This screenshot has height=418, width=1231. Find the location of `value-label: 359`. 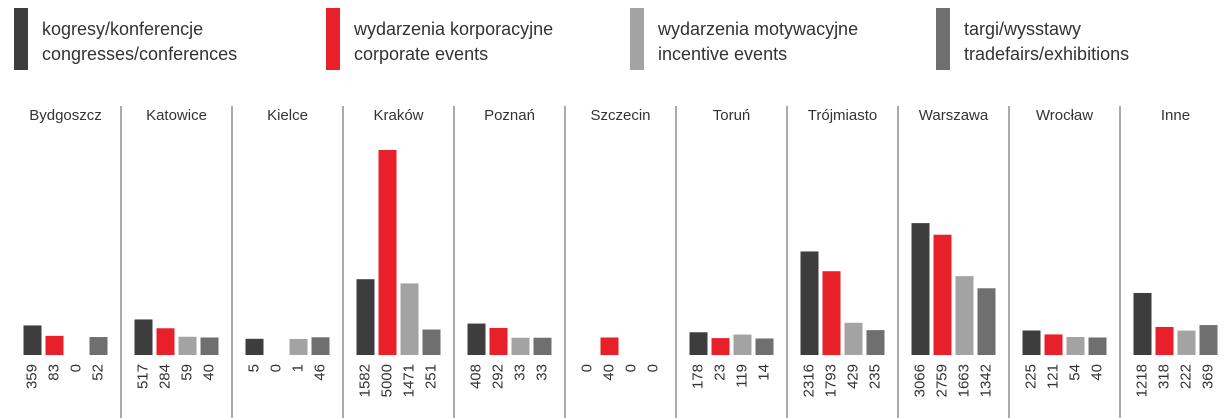

value-label: 359 is located at coordinates (31, 376).